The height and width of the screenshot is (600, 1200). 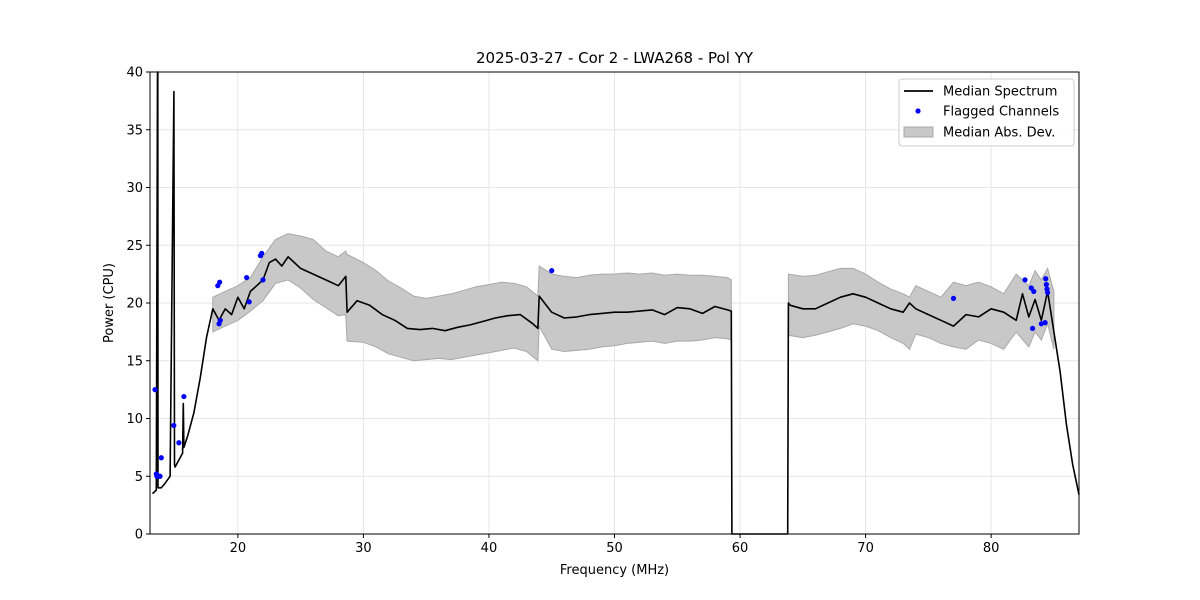 What do you see at coordinates (109, 303) in the screenshot?
I see `y-axis-label: Power (CPU)` at bounding box center [109, 303].